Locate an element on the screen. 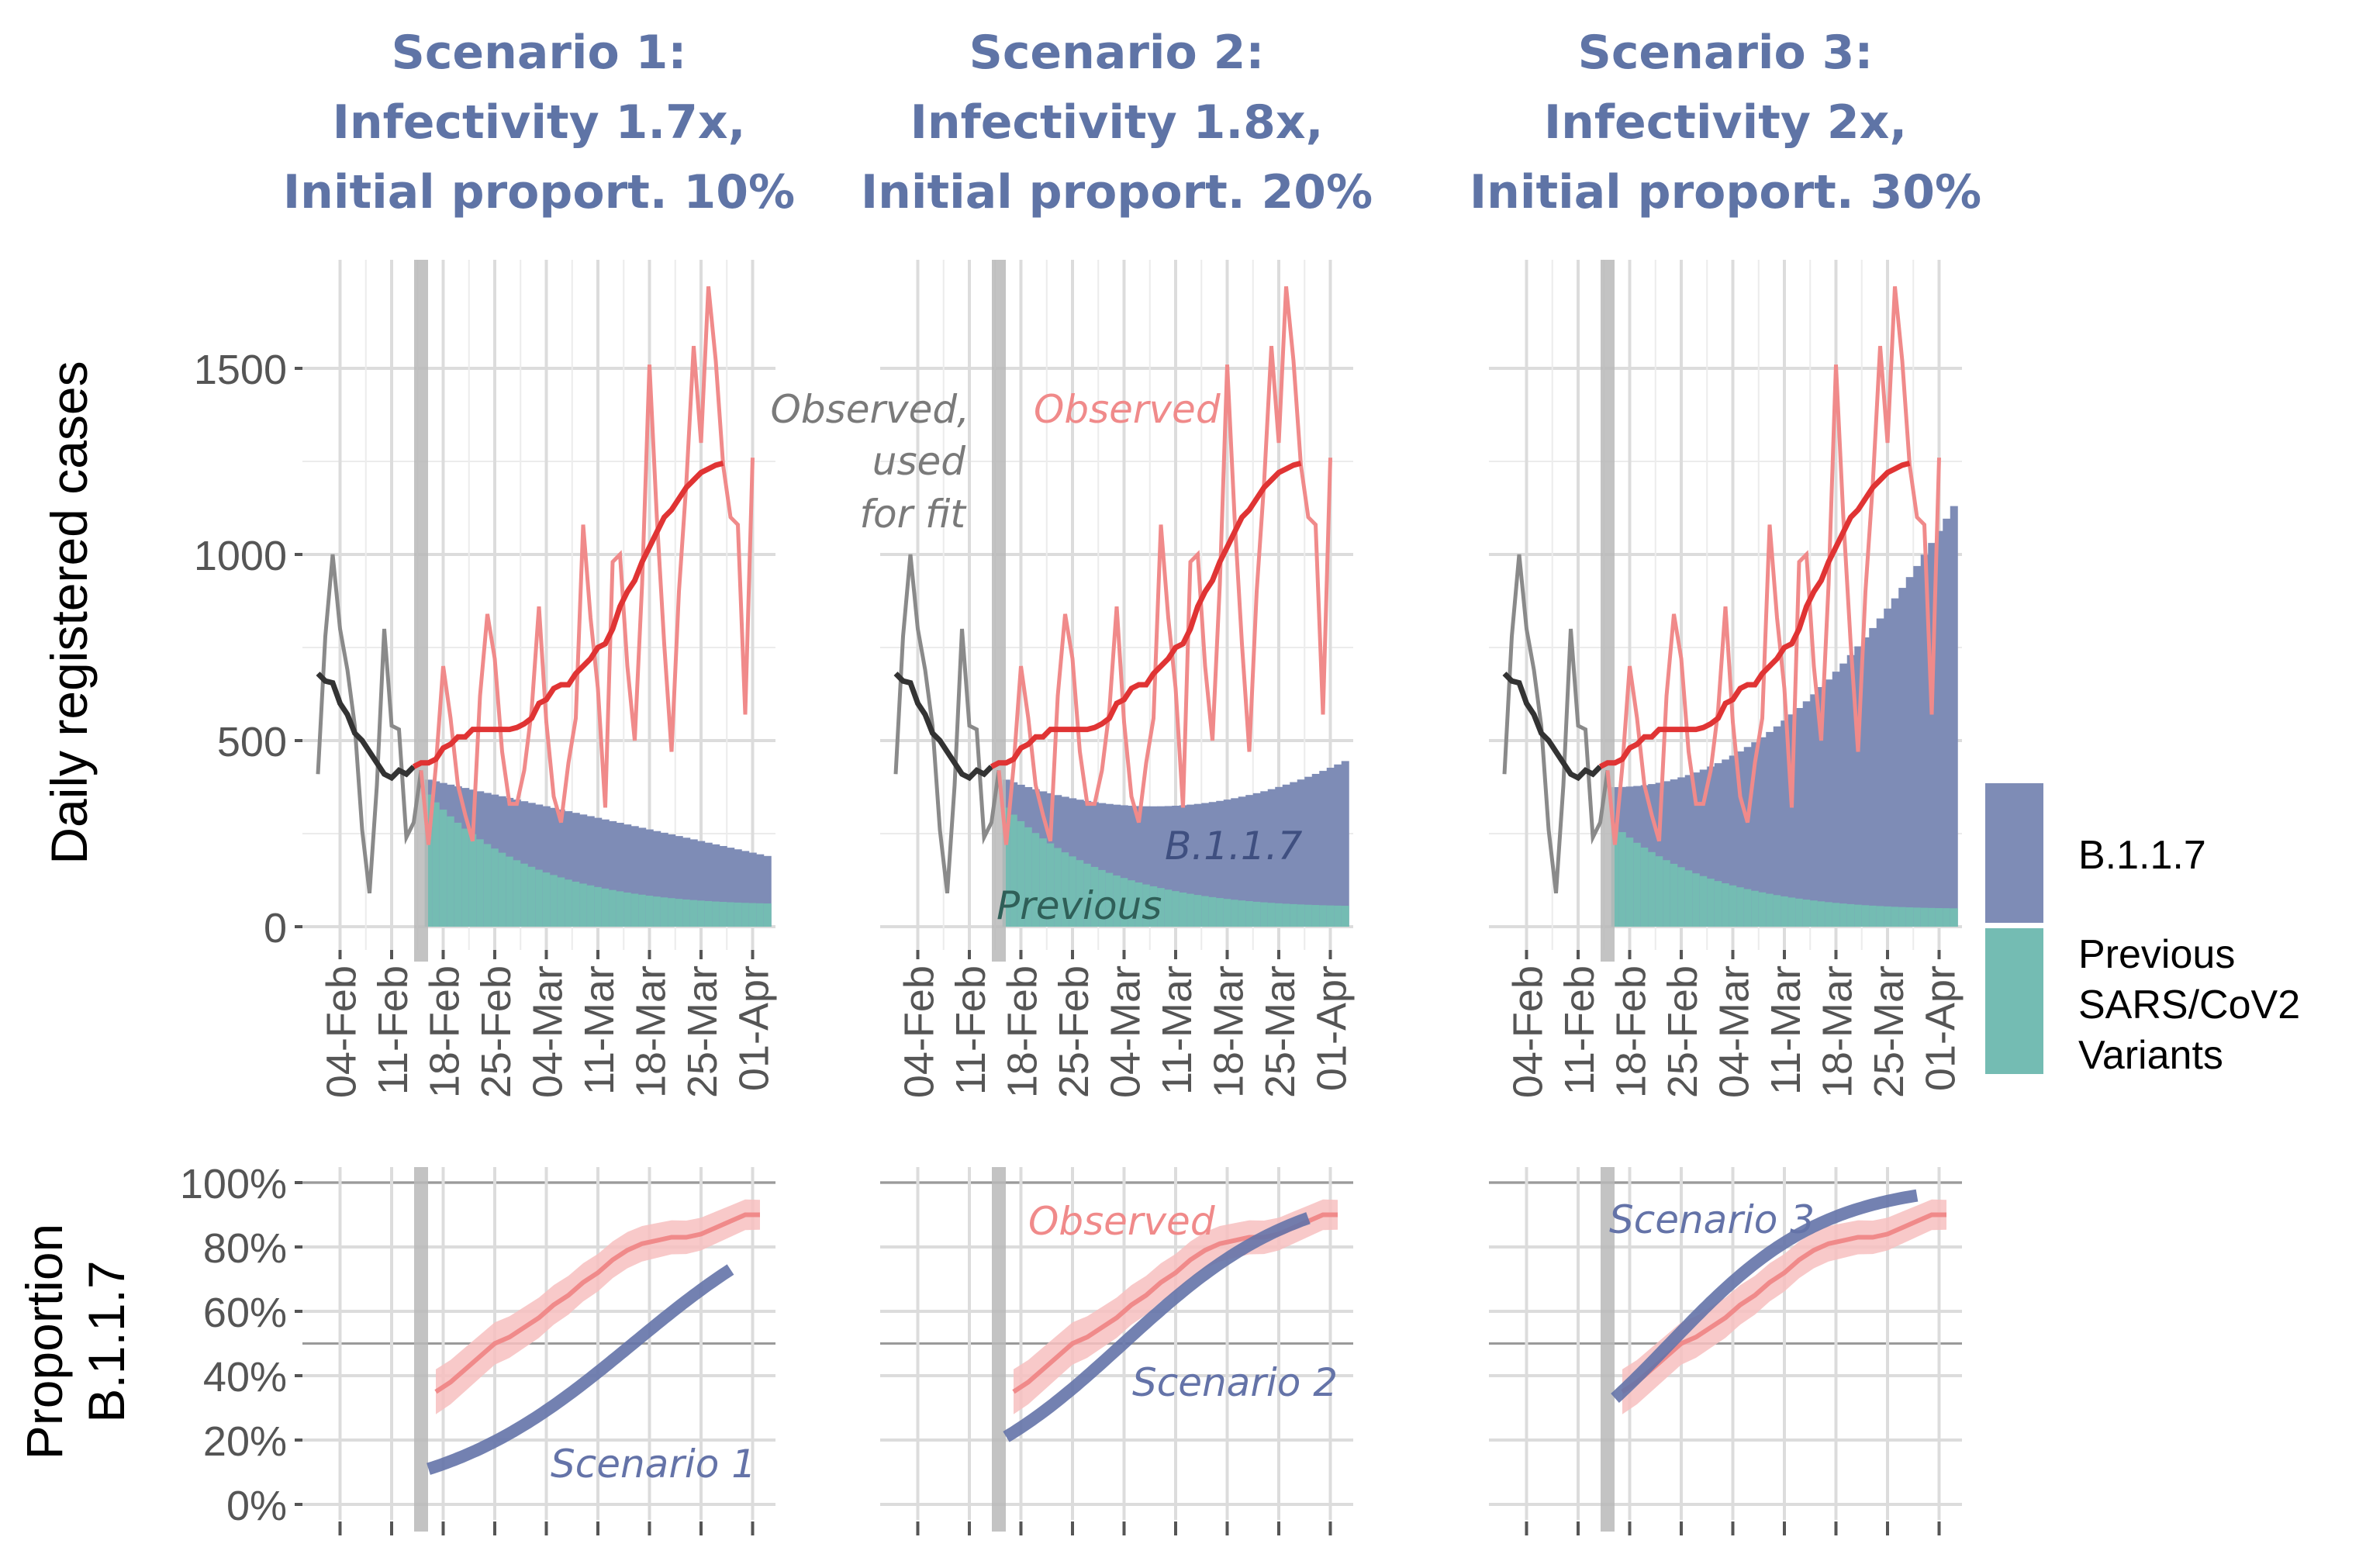 The image size is (2366, 1568). annotation-observed-fit-2: used is located at coordinates (919, 461).